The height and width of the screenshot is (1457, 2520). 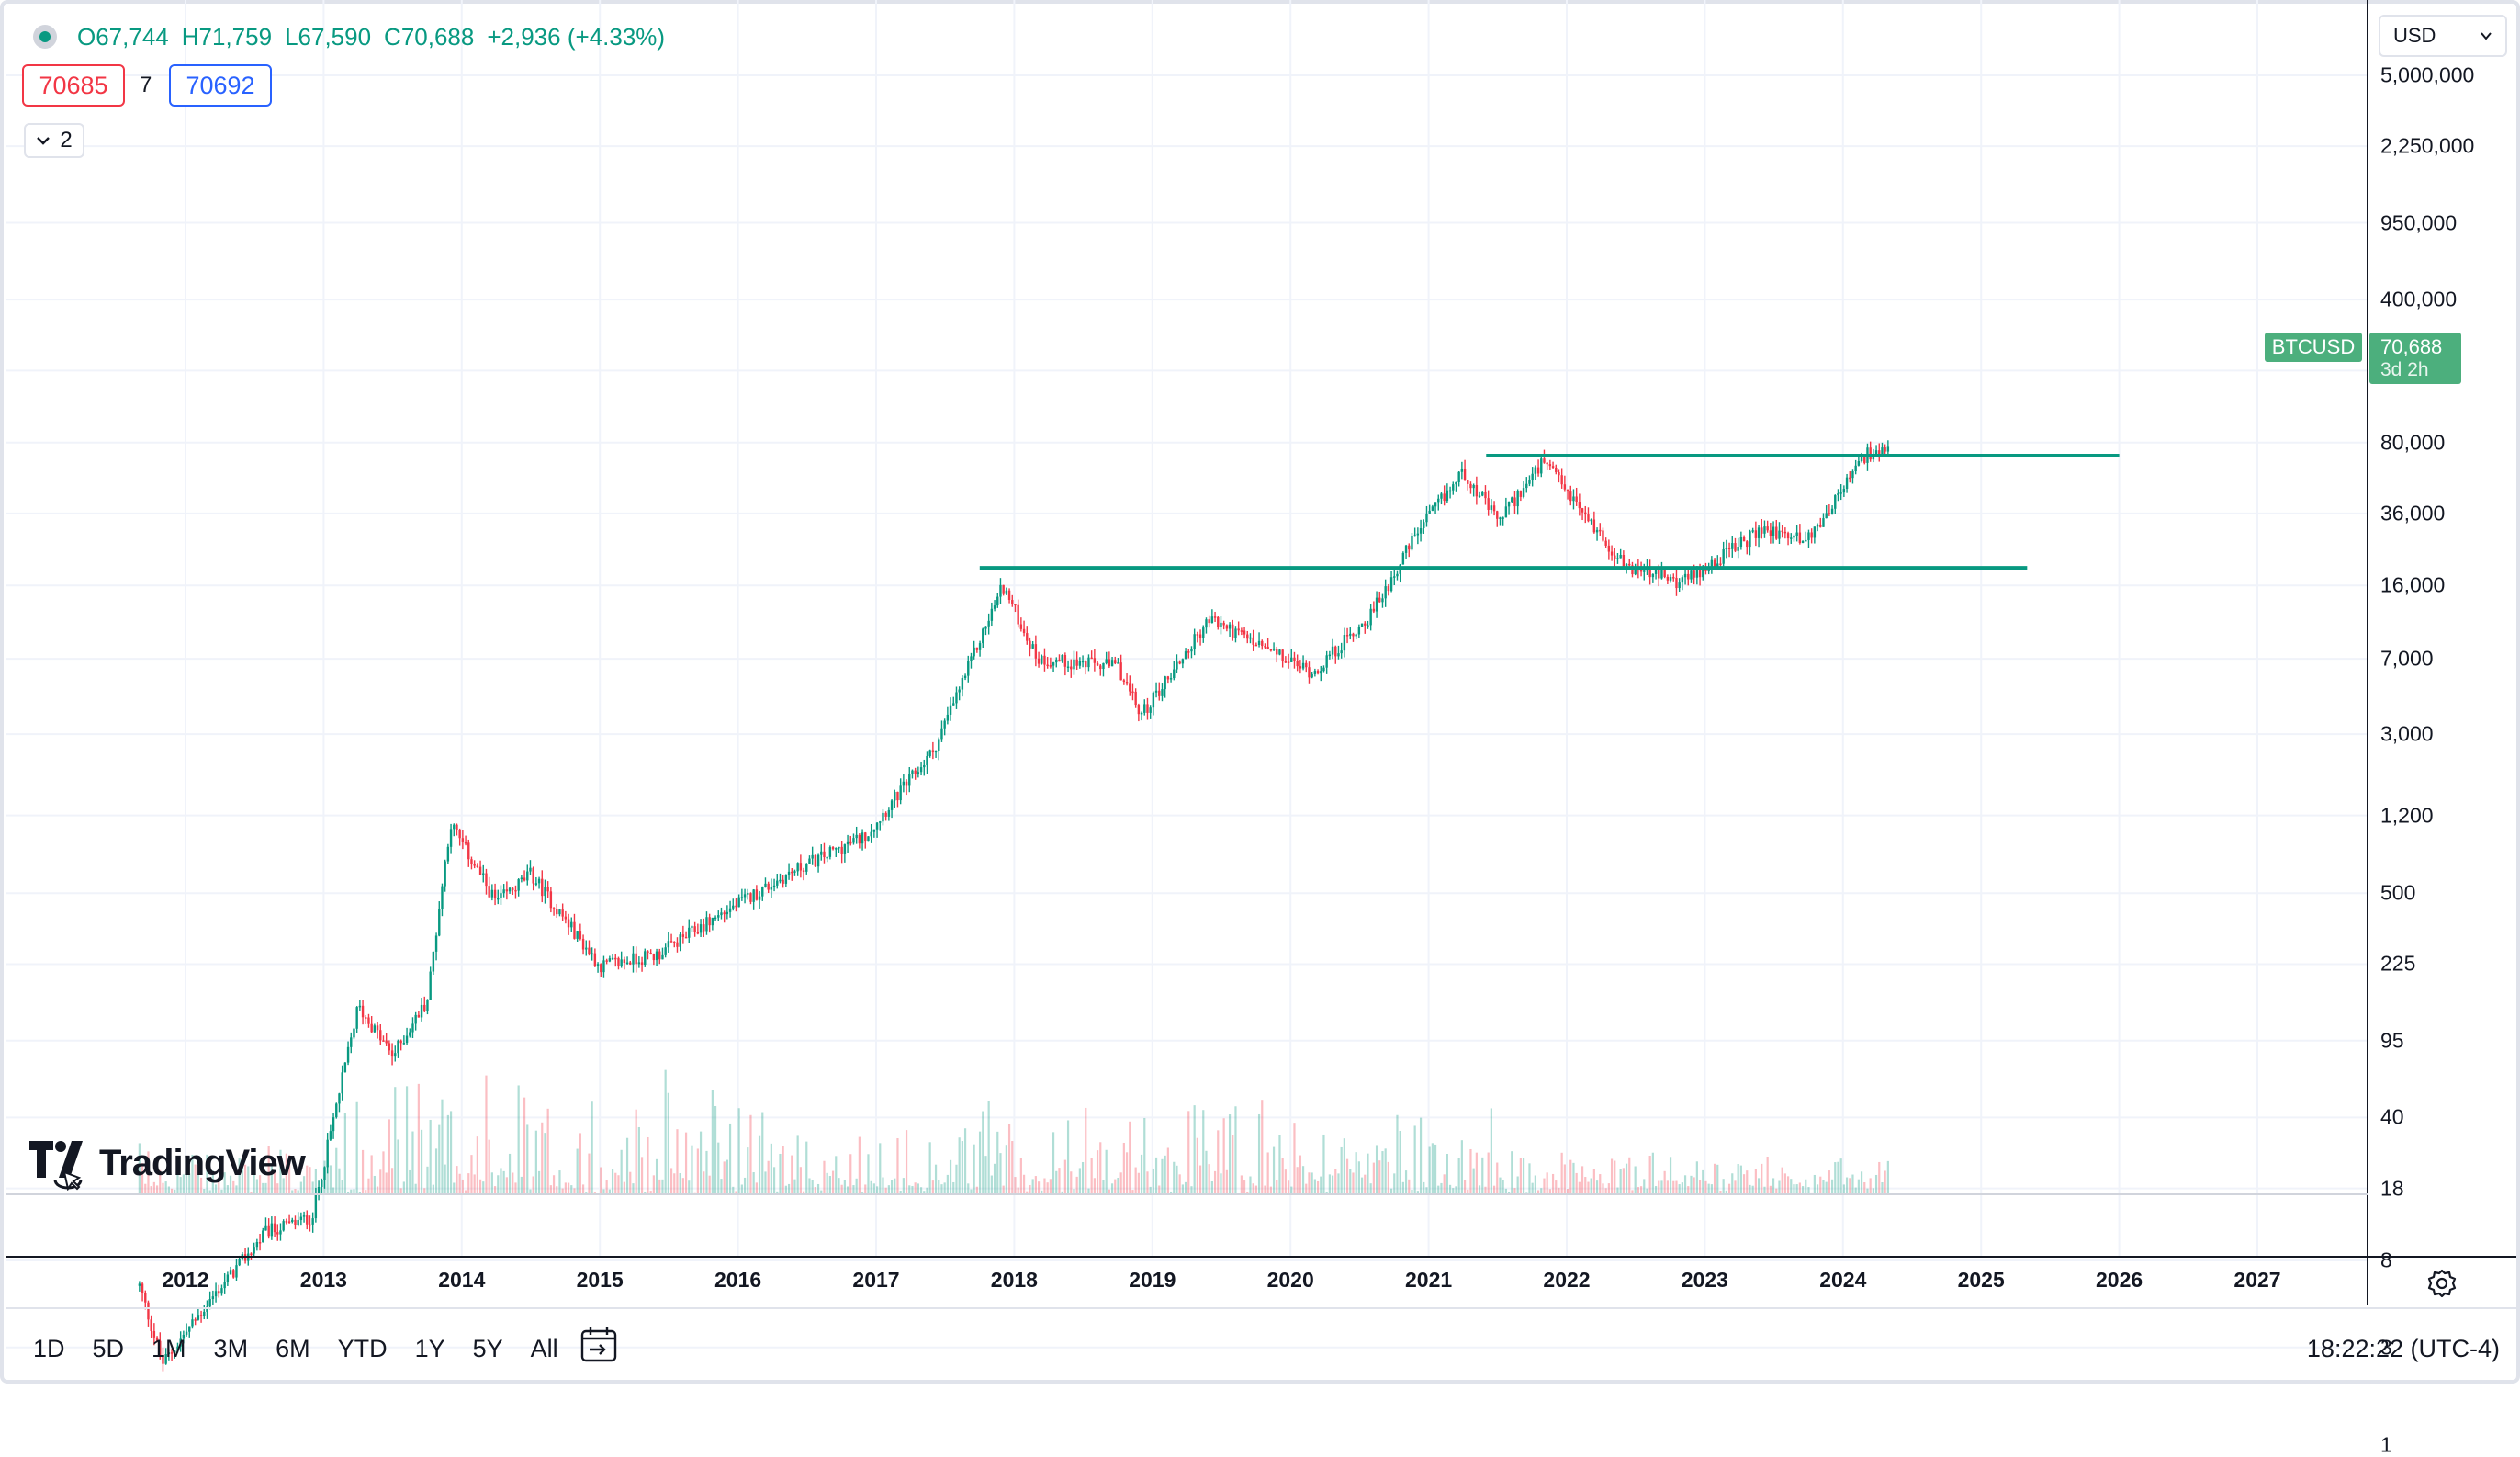 I want to click on currency-select: USD, so click(x=2443, y=36).